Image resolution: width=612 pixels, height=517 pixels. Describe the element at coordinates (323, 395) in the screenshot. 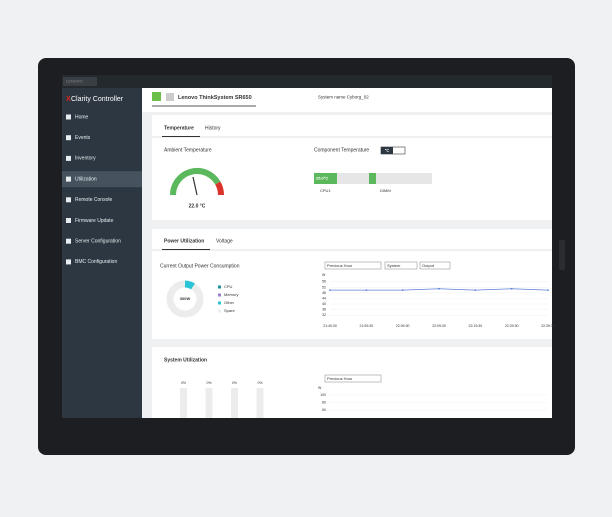

I see `y-tick-label: 100` at that location.